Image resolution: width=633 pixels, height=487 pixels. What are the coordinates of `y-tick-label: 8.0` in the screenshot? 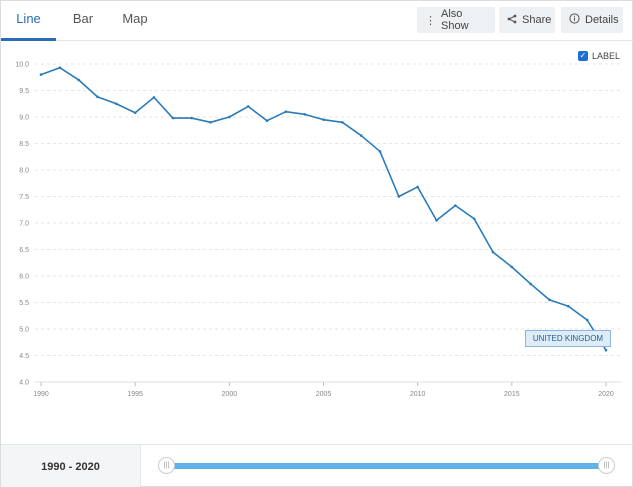 It's located at (24, 171).